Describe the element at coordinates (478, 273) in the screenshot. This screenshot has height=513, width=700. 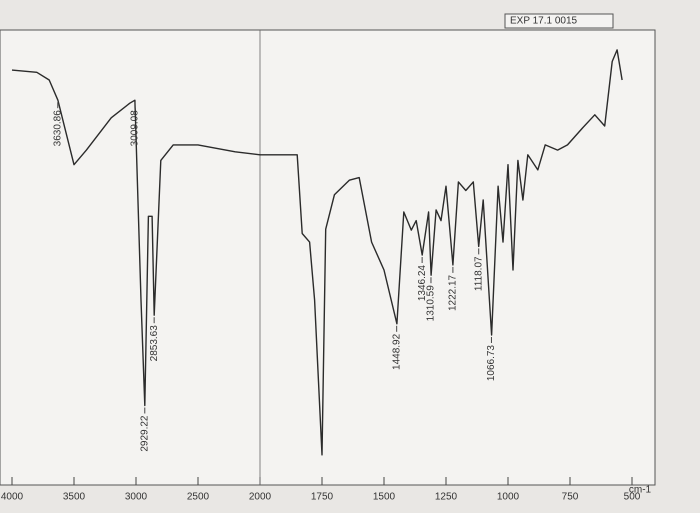
I see `peak-label: 1118.07` at that location.